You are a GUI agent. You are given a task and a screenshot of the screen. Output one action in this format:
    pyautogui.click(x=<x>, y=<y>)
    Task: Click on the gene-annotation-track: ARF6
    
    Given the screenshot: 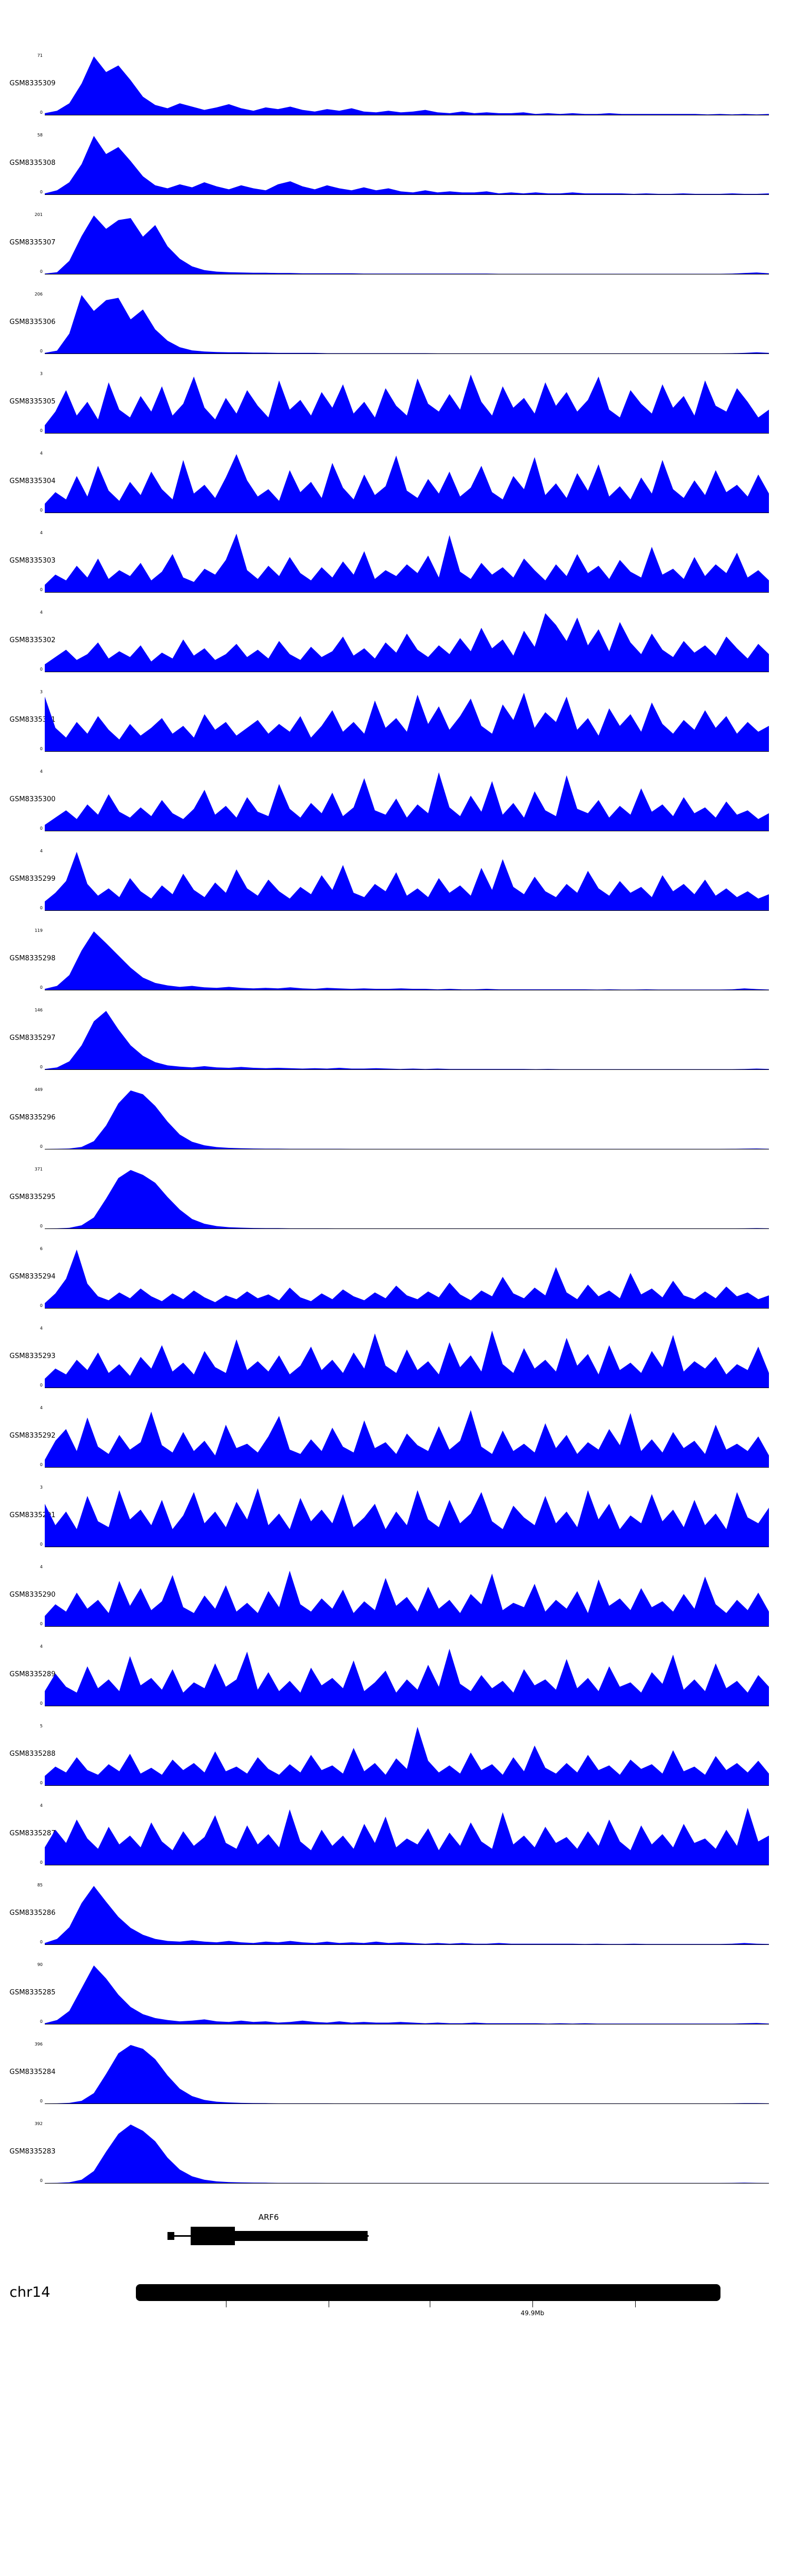 What is the action you would take?
    pyautogui.click(x=395, y=2236)
    